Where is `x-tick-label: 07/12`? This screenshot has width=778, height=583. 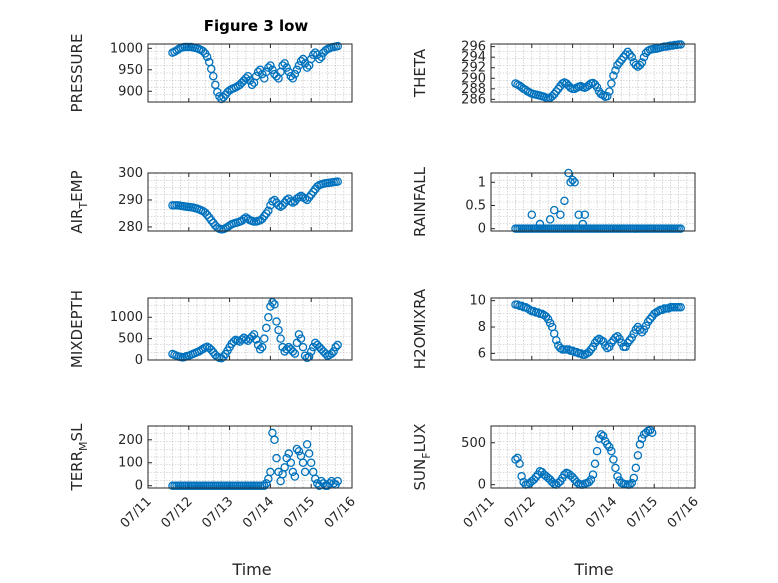 x-tick-label: 07/12 is located at coordinates (177, 512).